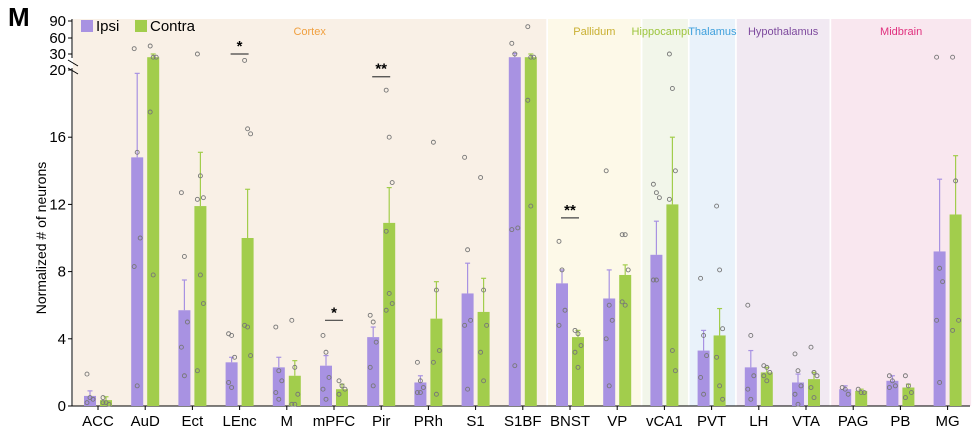 This screenshot has height=435, width=980. Describe the element at coordinates (845, 397) in the screenshot. I see `bar-ipsi-PAG` at that location.